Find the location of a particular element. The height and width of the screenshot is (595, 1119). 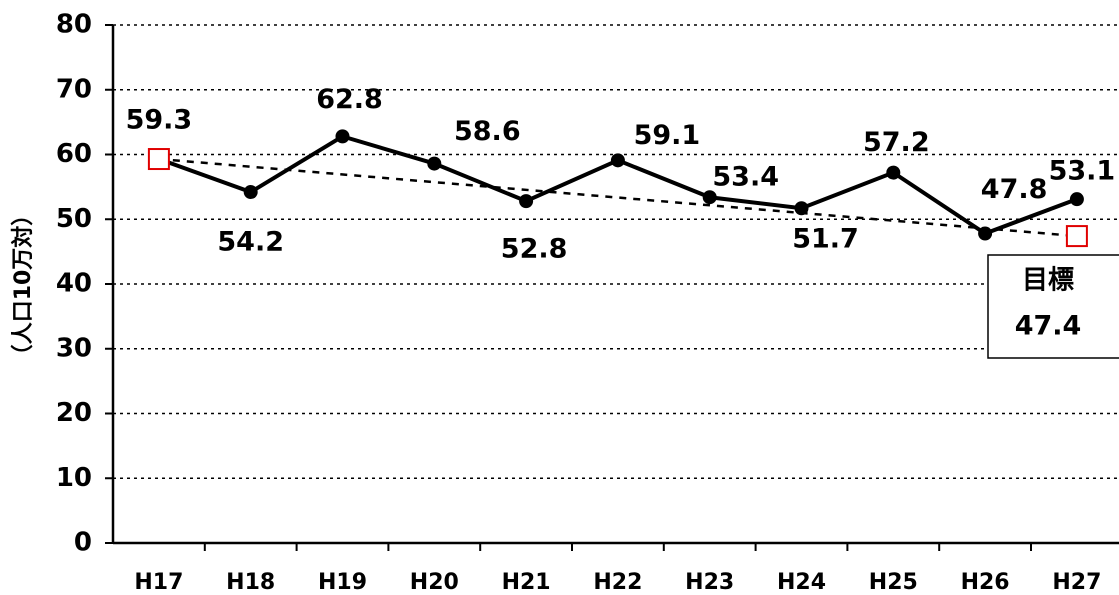

x-tick-label: H17 is located at coordinates (158, 582).